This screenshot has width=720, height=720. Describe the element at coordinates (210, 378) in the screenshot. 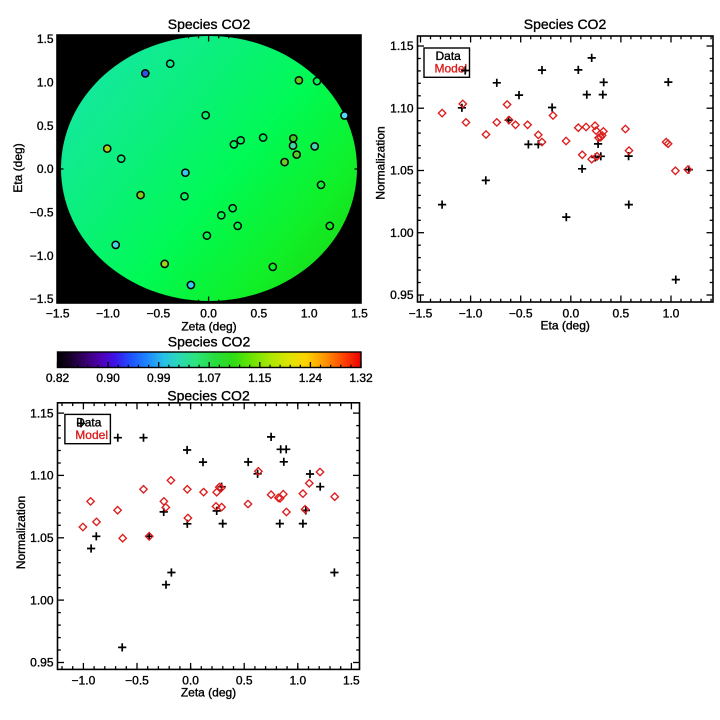

I see `svg-text: 1.07` at that location.